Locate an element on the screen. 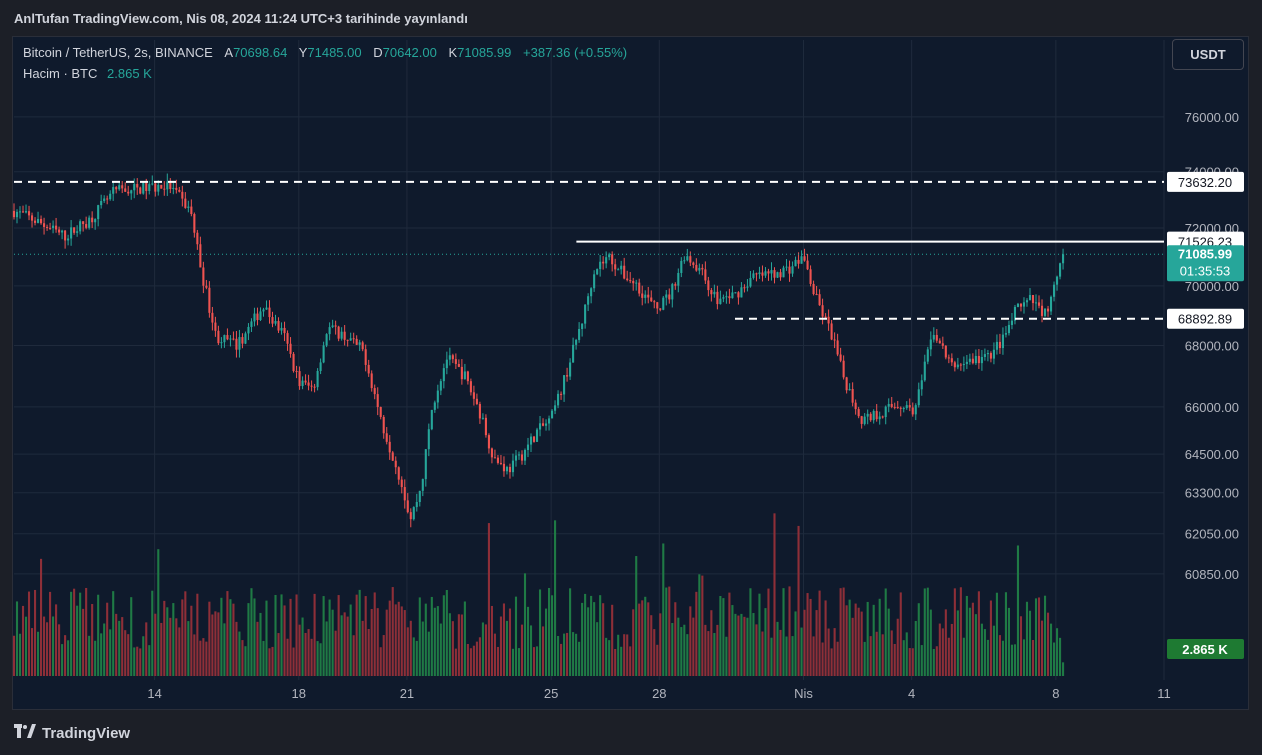 This screenshot has width=1262, height=755. currency-button: USDT is located at coordinates (1208, 54).